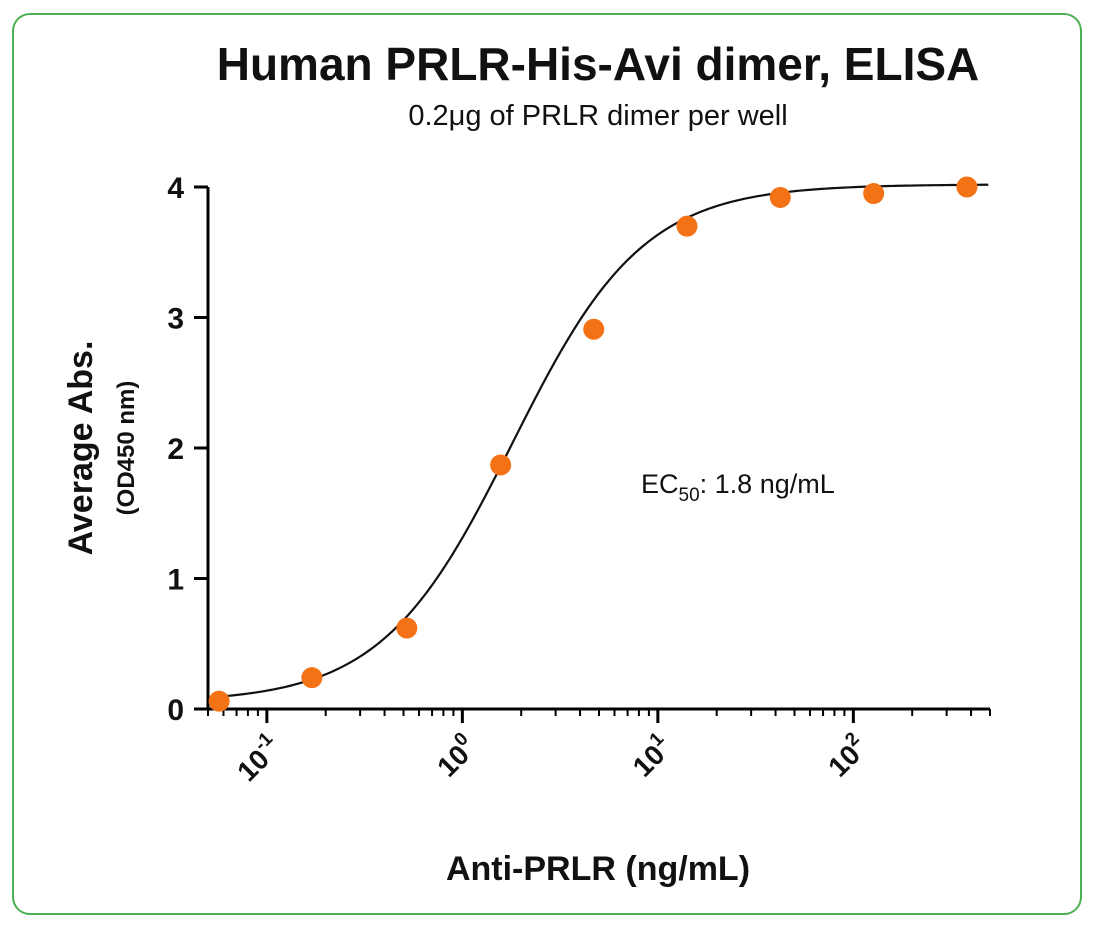 The width and height of the screenshot is (1100, 930). Describe the element at coordinates (187, 449) in the screenshot. I see `y-ticks: 0 1 2 3 4` at that location.